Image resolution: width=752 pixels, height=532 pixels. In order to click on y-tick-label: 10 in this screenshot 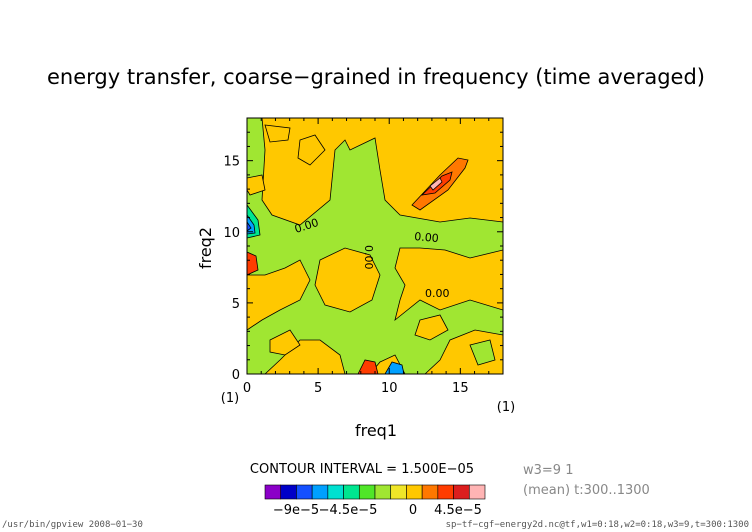, I will do `click(231, 233)`.